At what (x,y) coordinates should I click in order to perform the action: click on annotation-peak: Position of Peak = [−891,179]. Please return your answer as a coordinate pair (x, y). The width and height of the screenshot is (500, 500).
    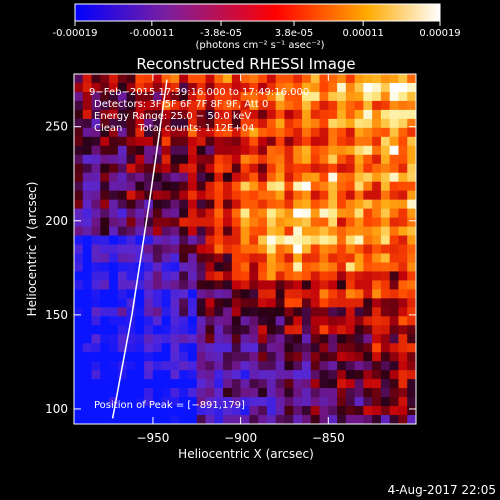
    Looking at the image, I should click on (169, 405).